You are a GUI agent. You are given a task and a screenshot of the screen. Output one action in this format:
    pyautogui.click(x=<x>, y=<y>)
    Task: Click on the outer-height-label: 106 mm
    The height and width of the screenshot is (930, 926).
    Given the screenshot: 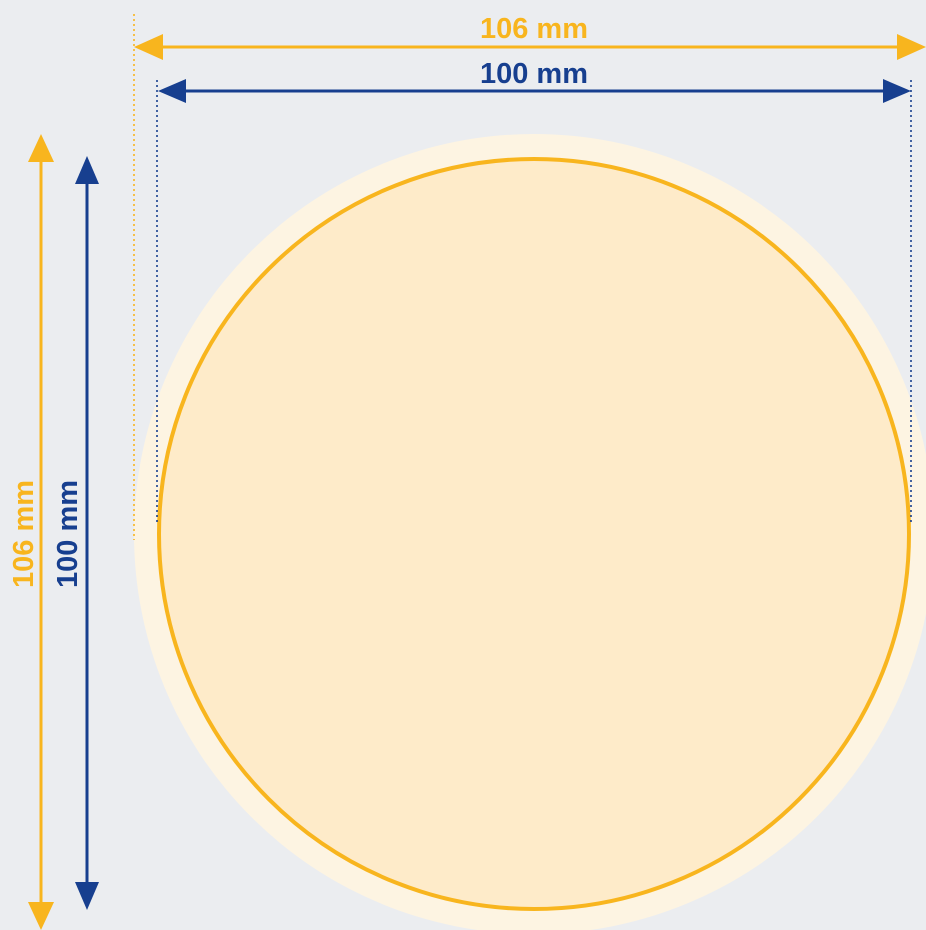 What is the action you would take?
    pyautogui.click(x=24, y=534)
    